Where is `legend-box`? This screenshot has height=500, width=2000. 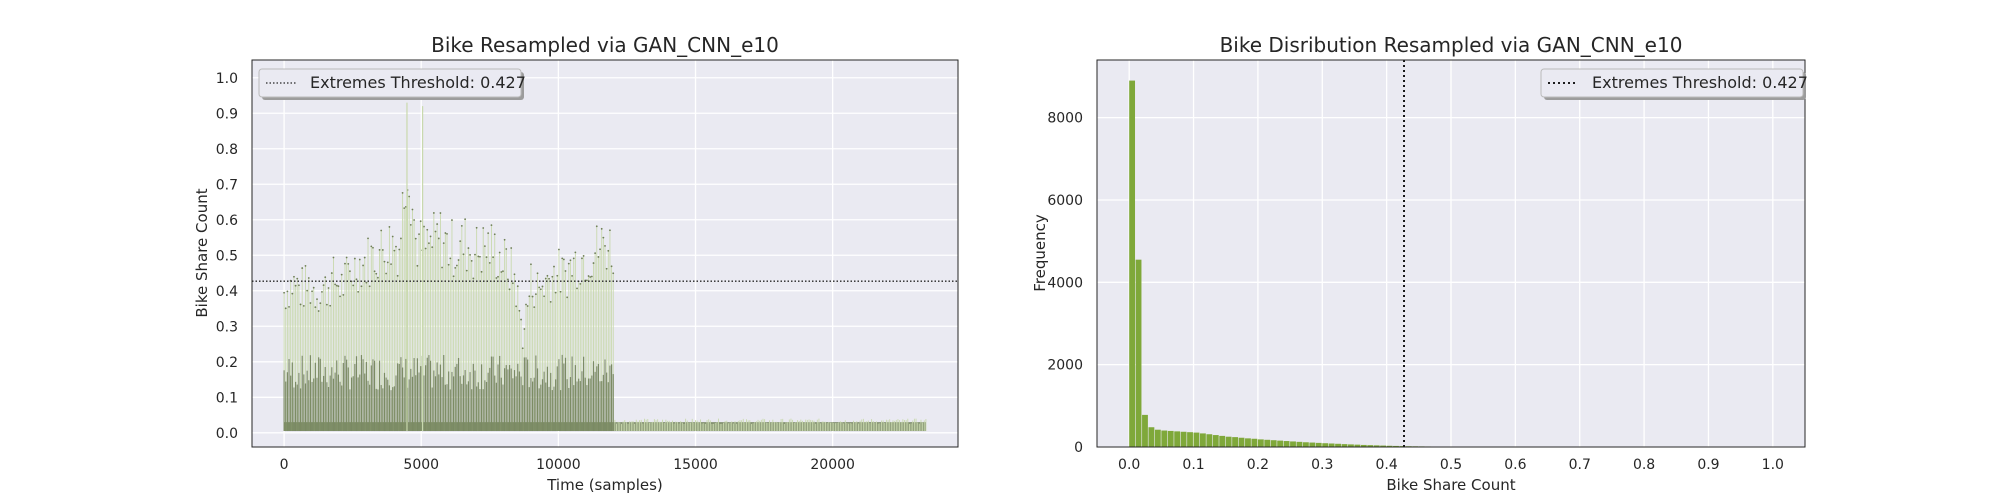
legend-box is located at coordinates (390, 83).